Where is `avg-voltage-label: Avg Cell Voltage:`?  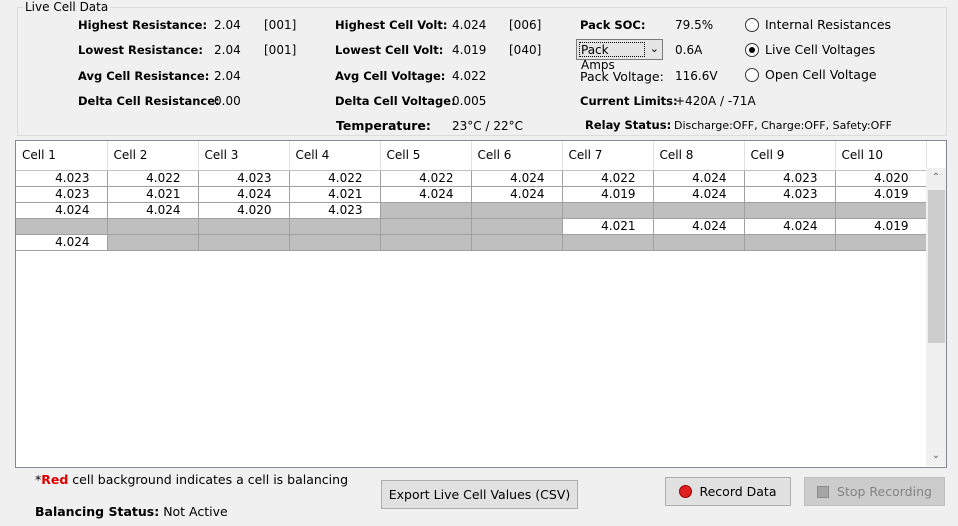
avg-voltage-label: Avg Cell Voltage: is located at coordinates (390, 76).